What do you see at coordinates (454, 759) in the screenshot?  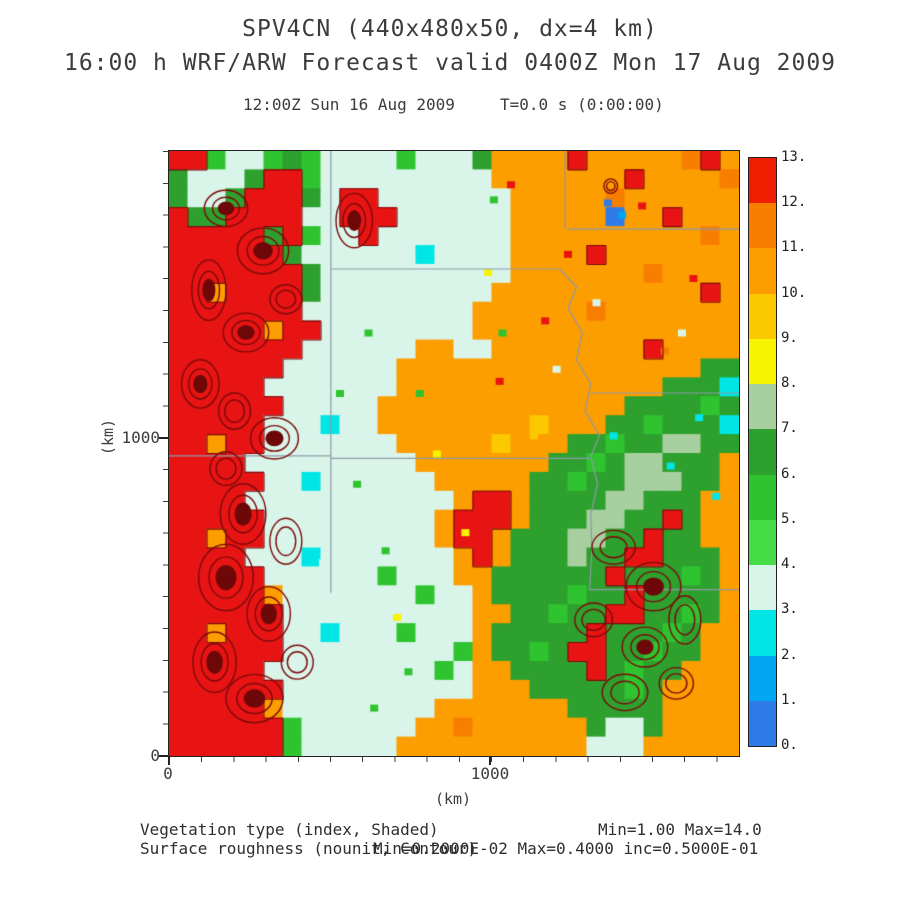 I see `x-axis-minor-ticks` at bounding box center [454, 759].